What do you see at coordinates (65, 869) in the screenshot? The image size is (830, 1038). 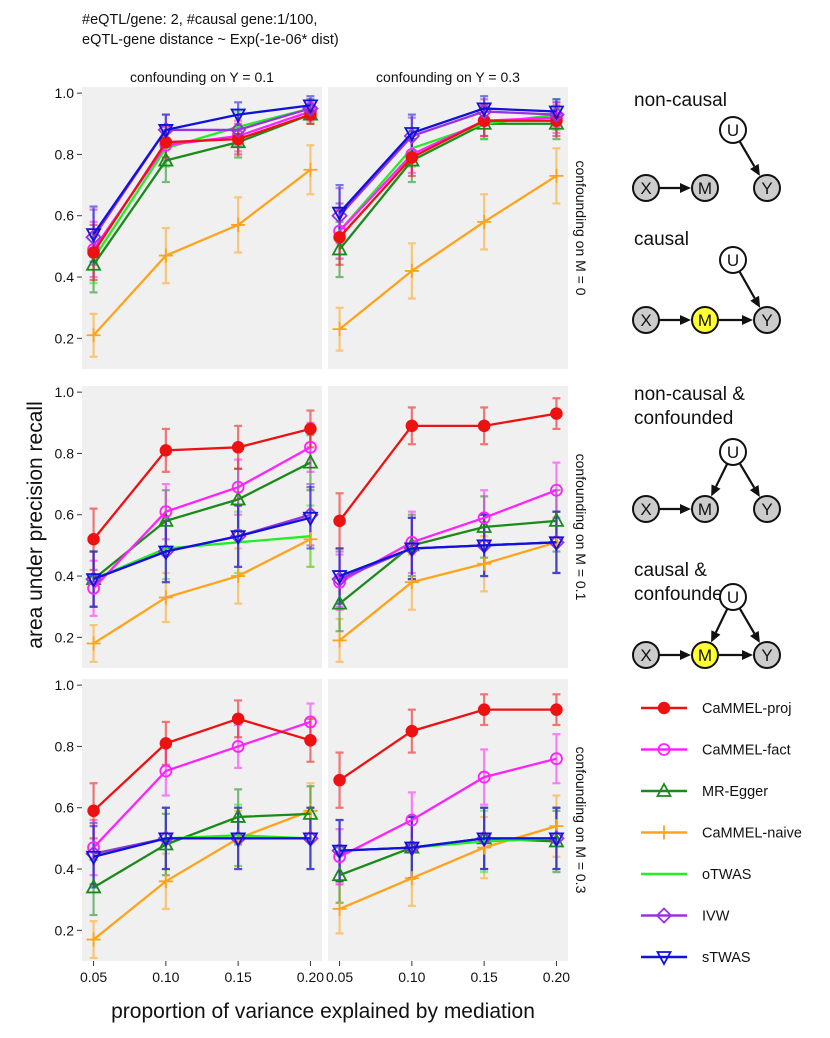 I see `y-tick-label: 0.4` at bounding box center [65, 869].